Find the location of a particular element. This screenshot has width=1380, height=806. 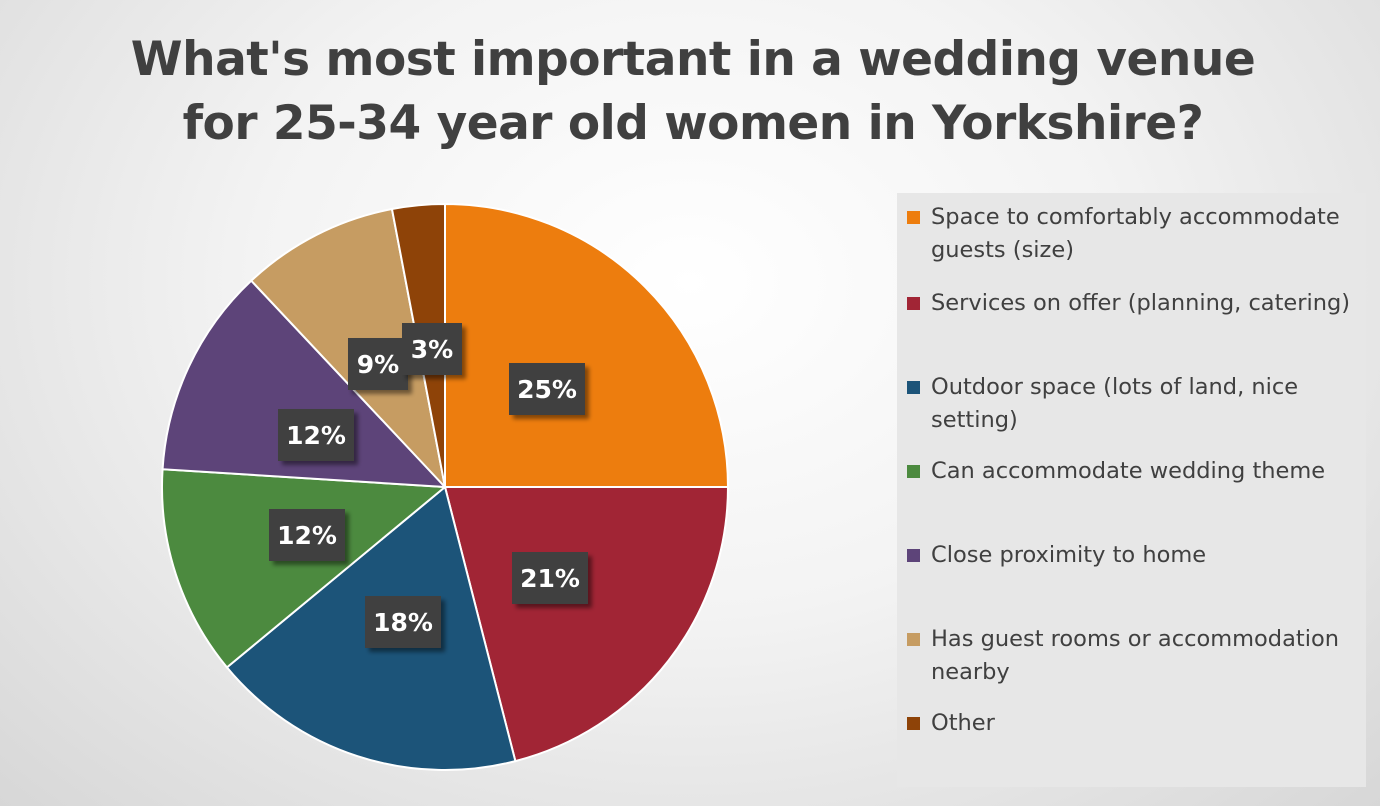

chart-title-line-2: for 25-34 year old women in Yorkshire? is located at coordinates (693, 123).